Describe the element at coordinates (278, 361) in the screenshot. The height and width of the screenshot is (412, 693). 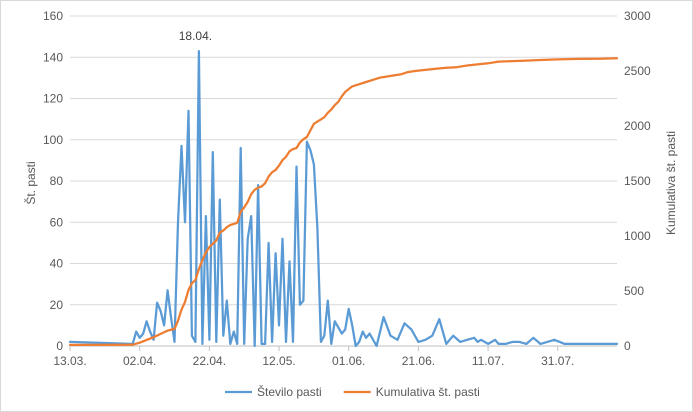
I see `x-tick-label: 12.05.` at that location.